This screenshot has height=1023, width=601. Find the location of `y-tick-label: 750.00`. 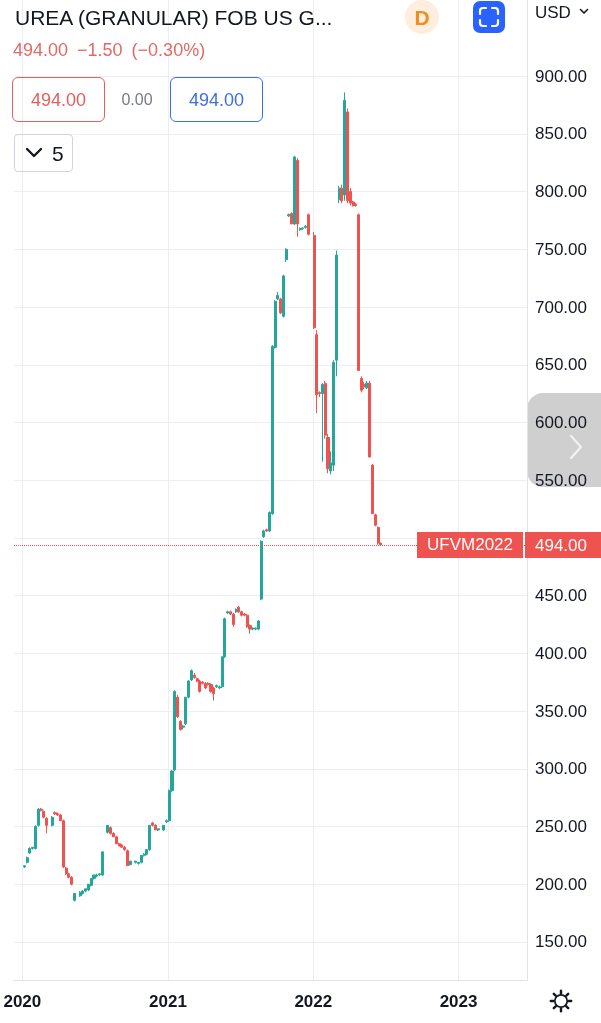

y-tick-label: 750.00 is located at coordinates (561, 249).